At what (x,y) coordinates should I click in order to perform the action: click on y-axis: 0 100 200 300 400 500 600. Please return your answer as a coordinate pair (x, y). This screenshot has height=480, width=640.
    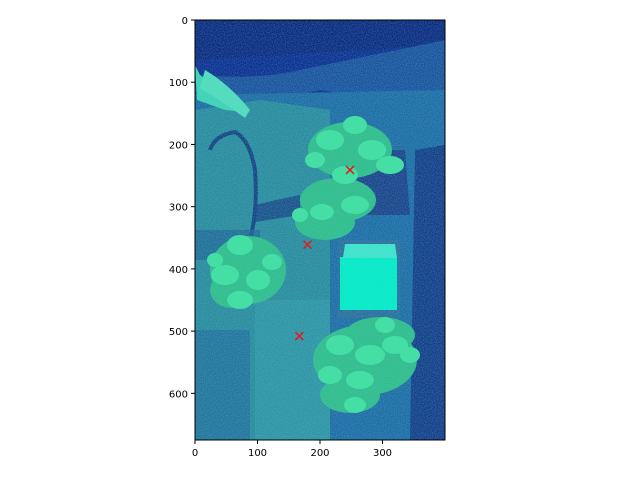
    Looking at the image, I should click on (182, 208).